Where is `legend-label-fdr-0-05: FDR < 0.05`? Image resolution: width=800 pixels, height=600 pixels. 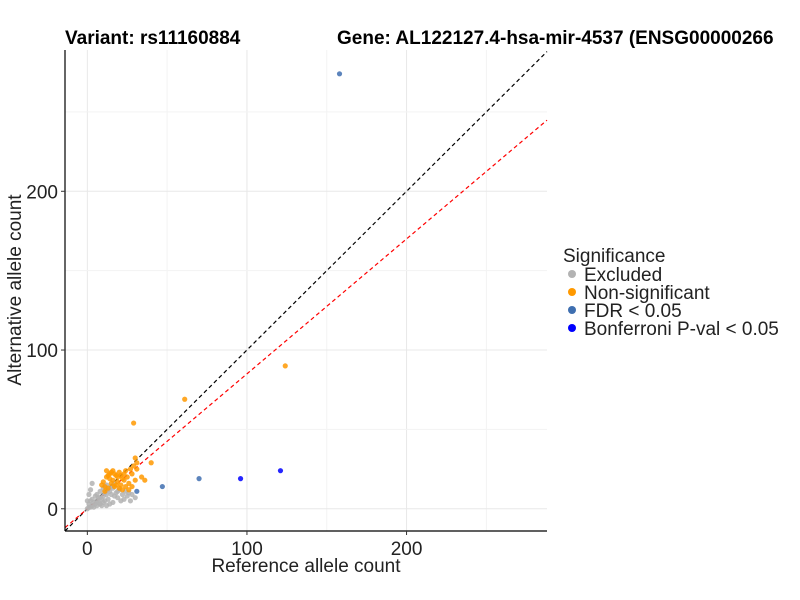 legend-label-fdr-0-05: FDR < 0.05 is located at coordinates (633, 311).